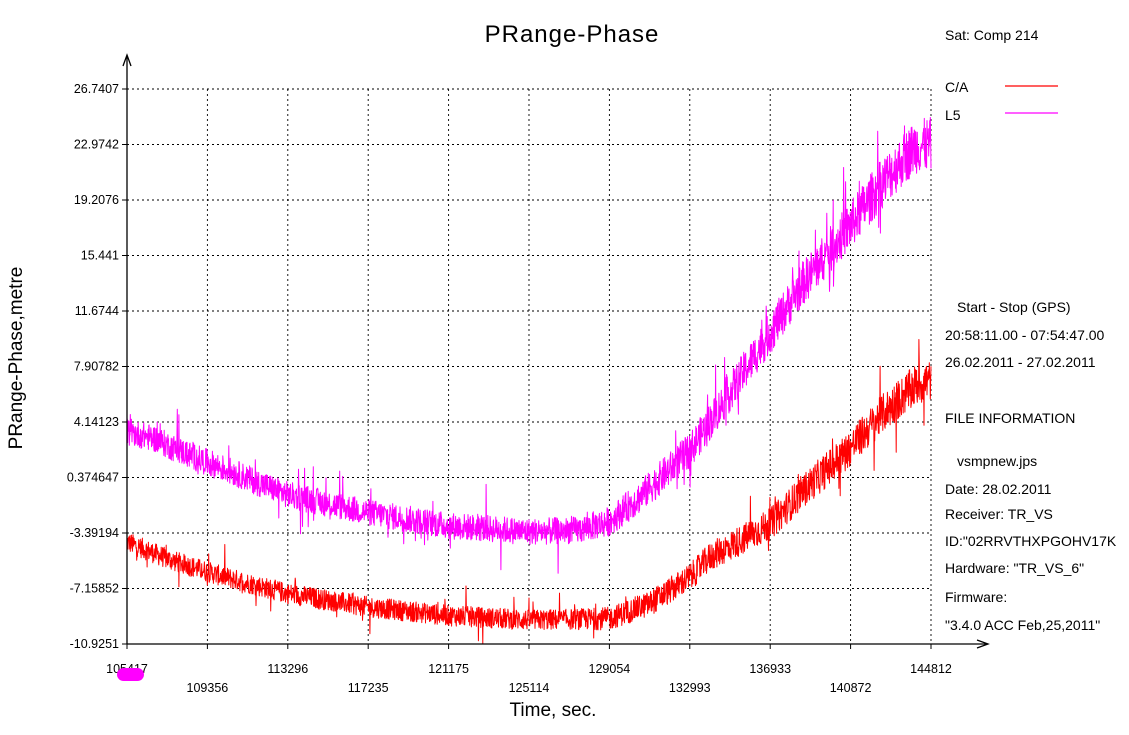 Image resolution: width=1129 pixels, height=735 pixels. Describe the element at coordinates (931, 669) in the screenshot. I see `x-tick-label: 144812` at that location.